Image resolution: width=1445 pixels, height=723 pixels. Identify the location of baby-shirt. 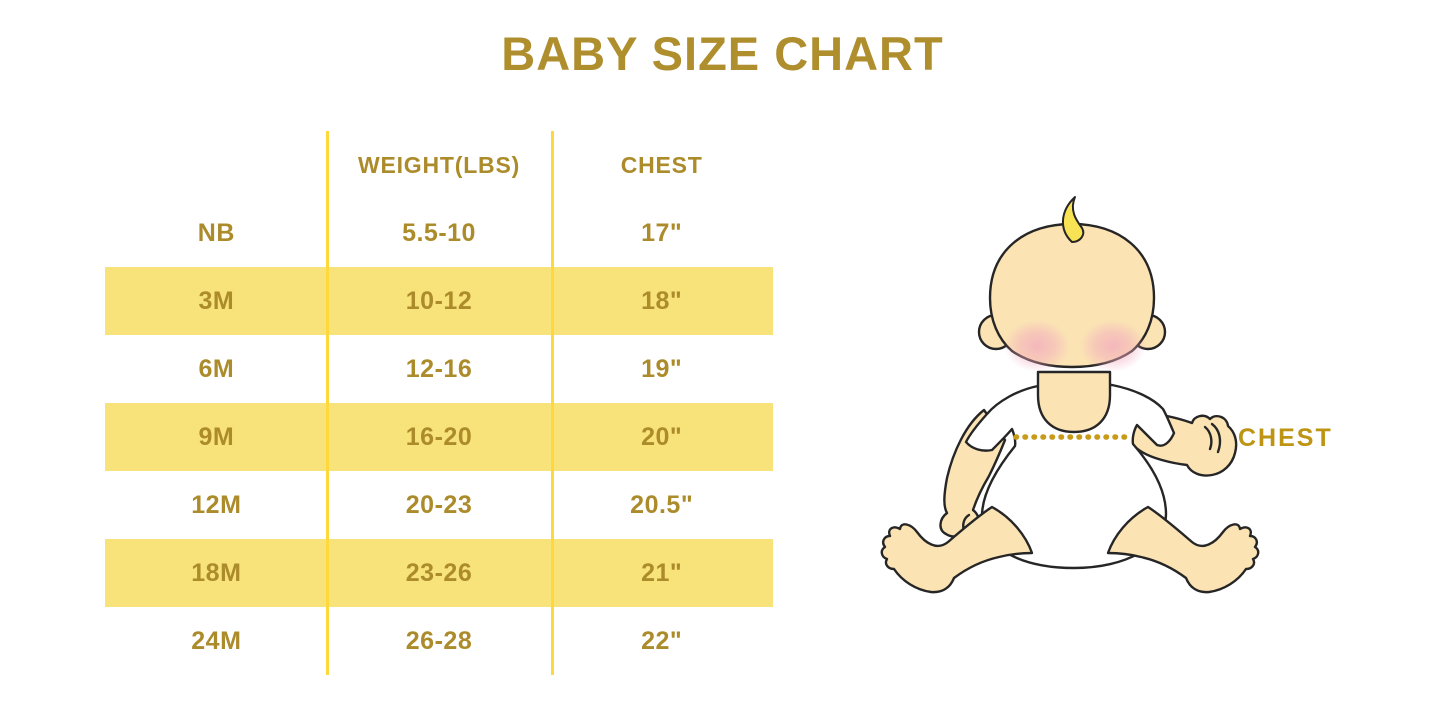
(1070, 476).